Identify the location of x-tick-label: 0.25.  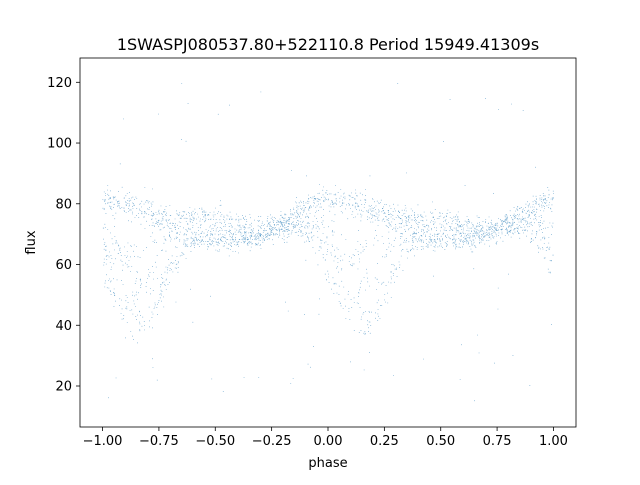
(384, 441).